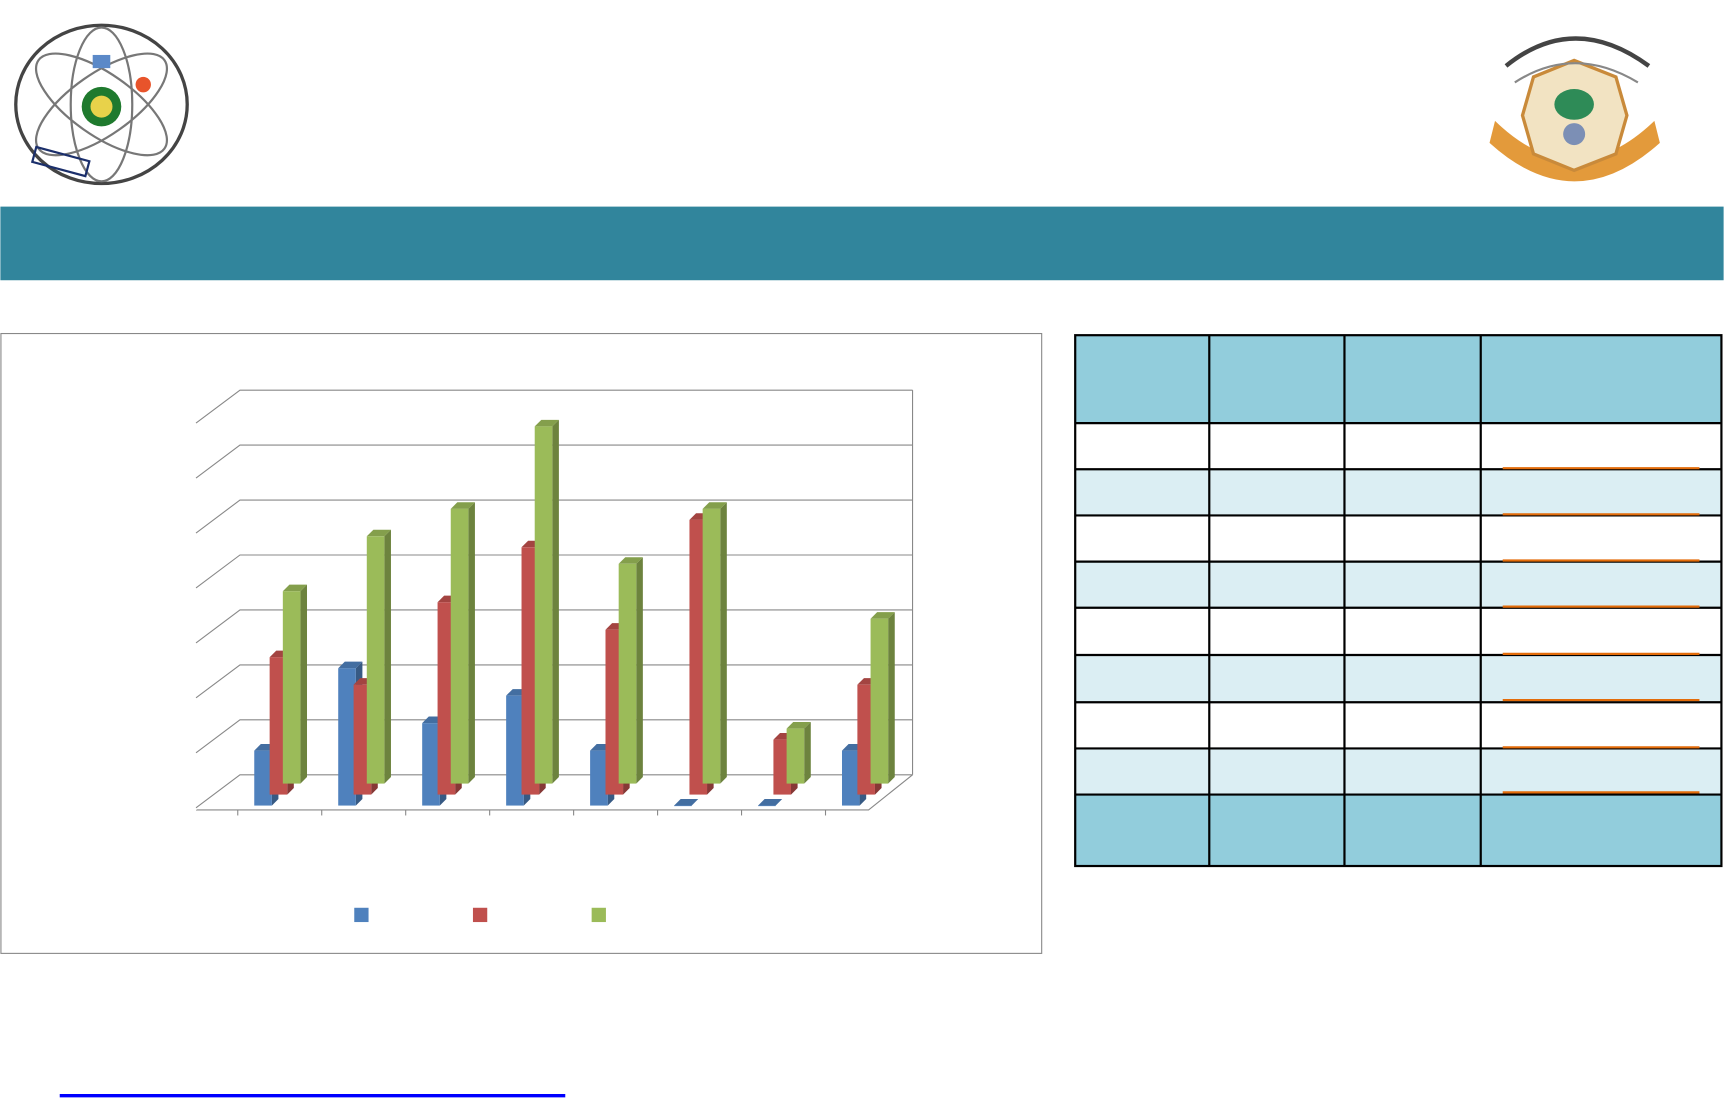  I want to click on faculty-logo, so click(101, 104).